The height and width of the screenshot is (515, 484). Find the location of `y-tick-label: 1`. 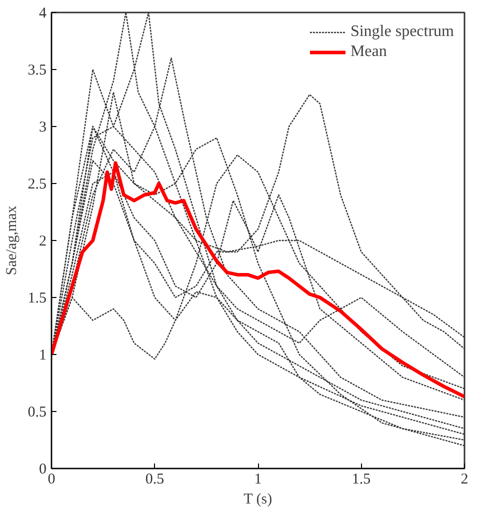

y-tick-label: 1 is located at coordinates (42, 356).